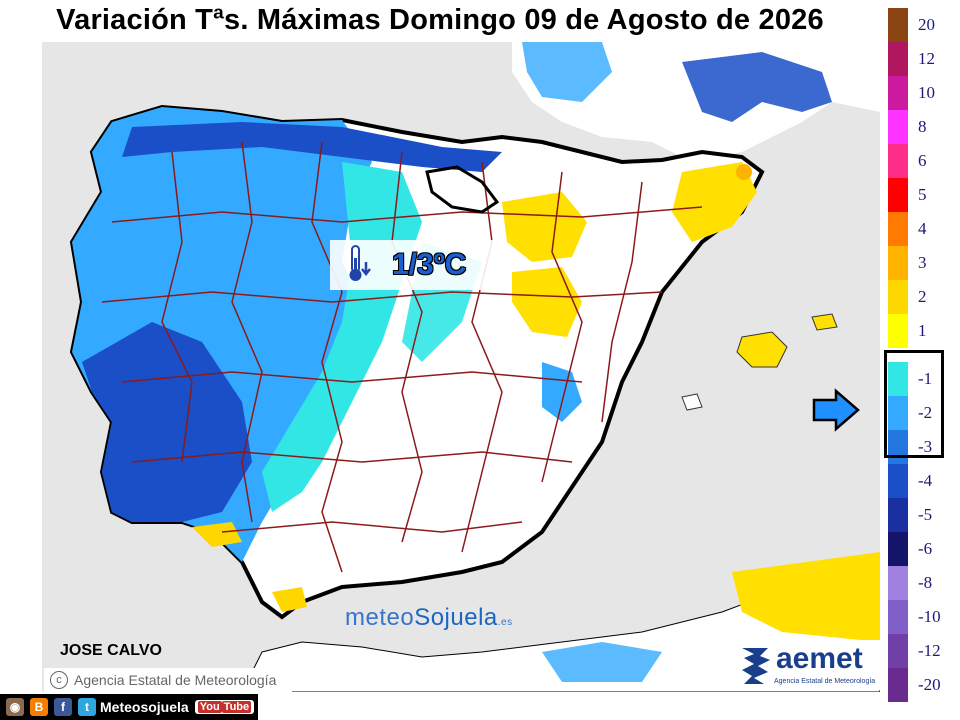  What do you see at coordinates (756, 666) in the screenshot?
I see `aemet-emblem-icon` at bounding box center [756, 666].